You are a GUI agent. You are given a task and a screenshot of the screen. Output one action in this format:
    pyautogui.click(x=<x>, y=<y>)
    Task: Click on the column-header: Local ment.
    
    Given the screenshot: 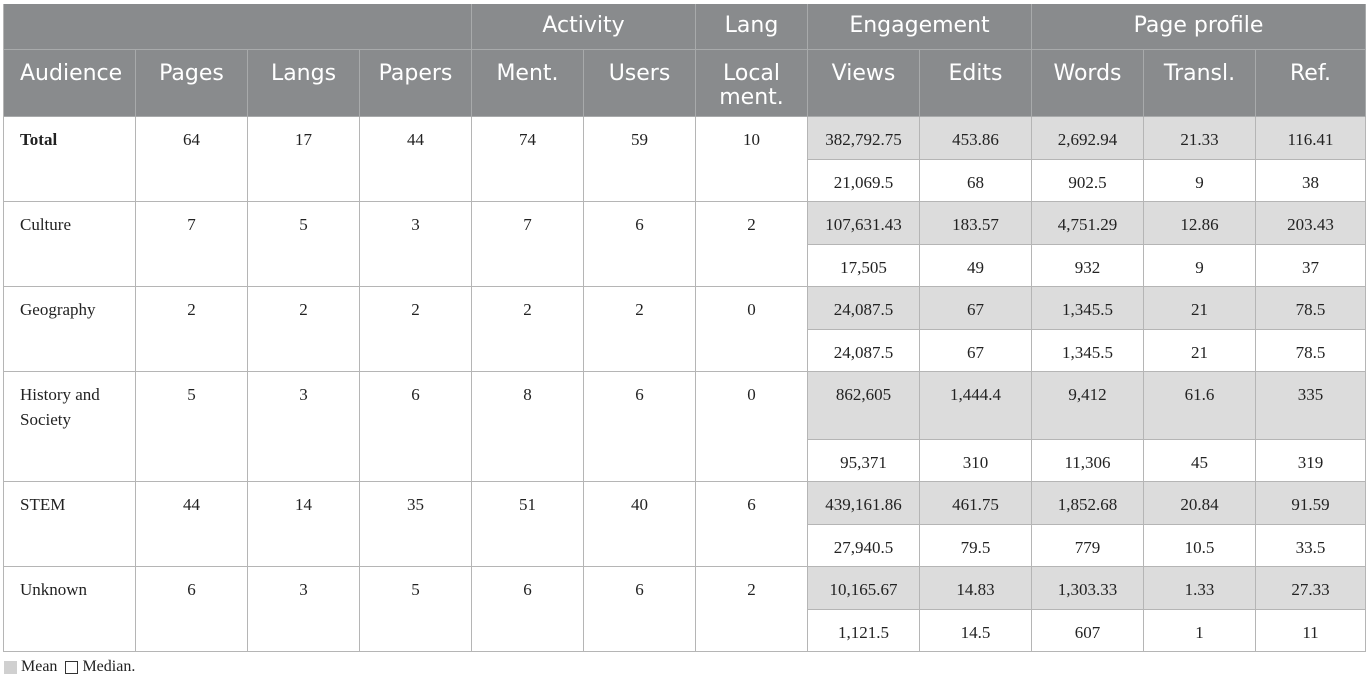 What is the action you would take?
    pyautogui.click(x=752, y=83)
    